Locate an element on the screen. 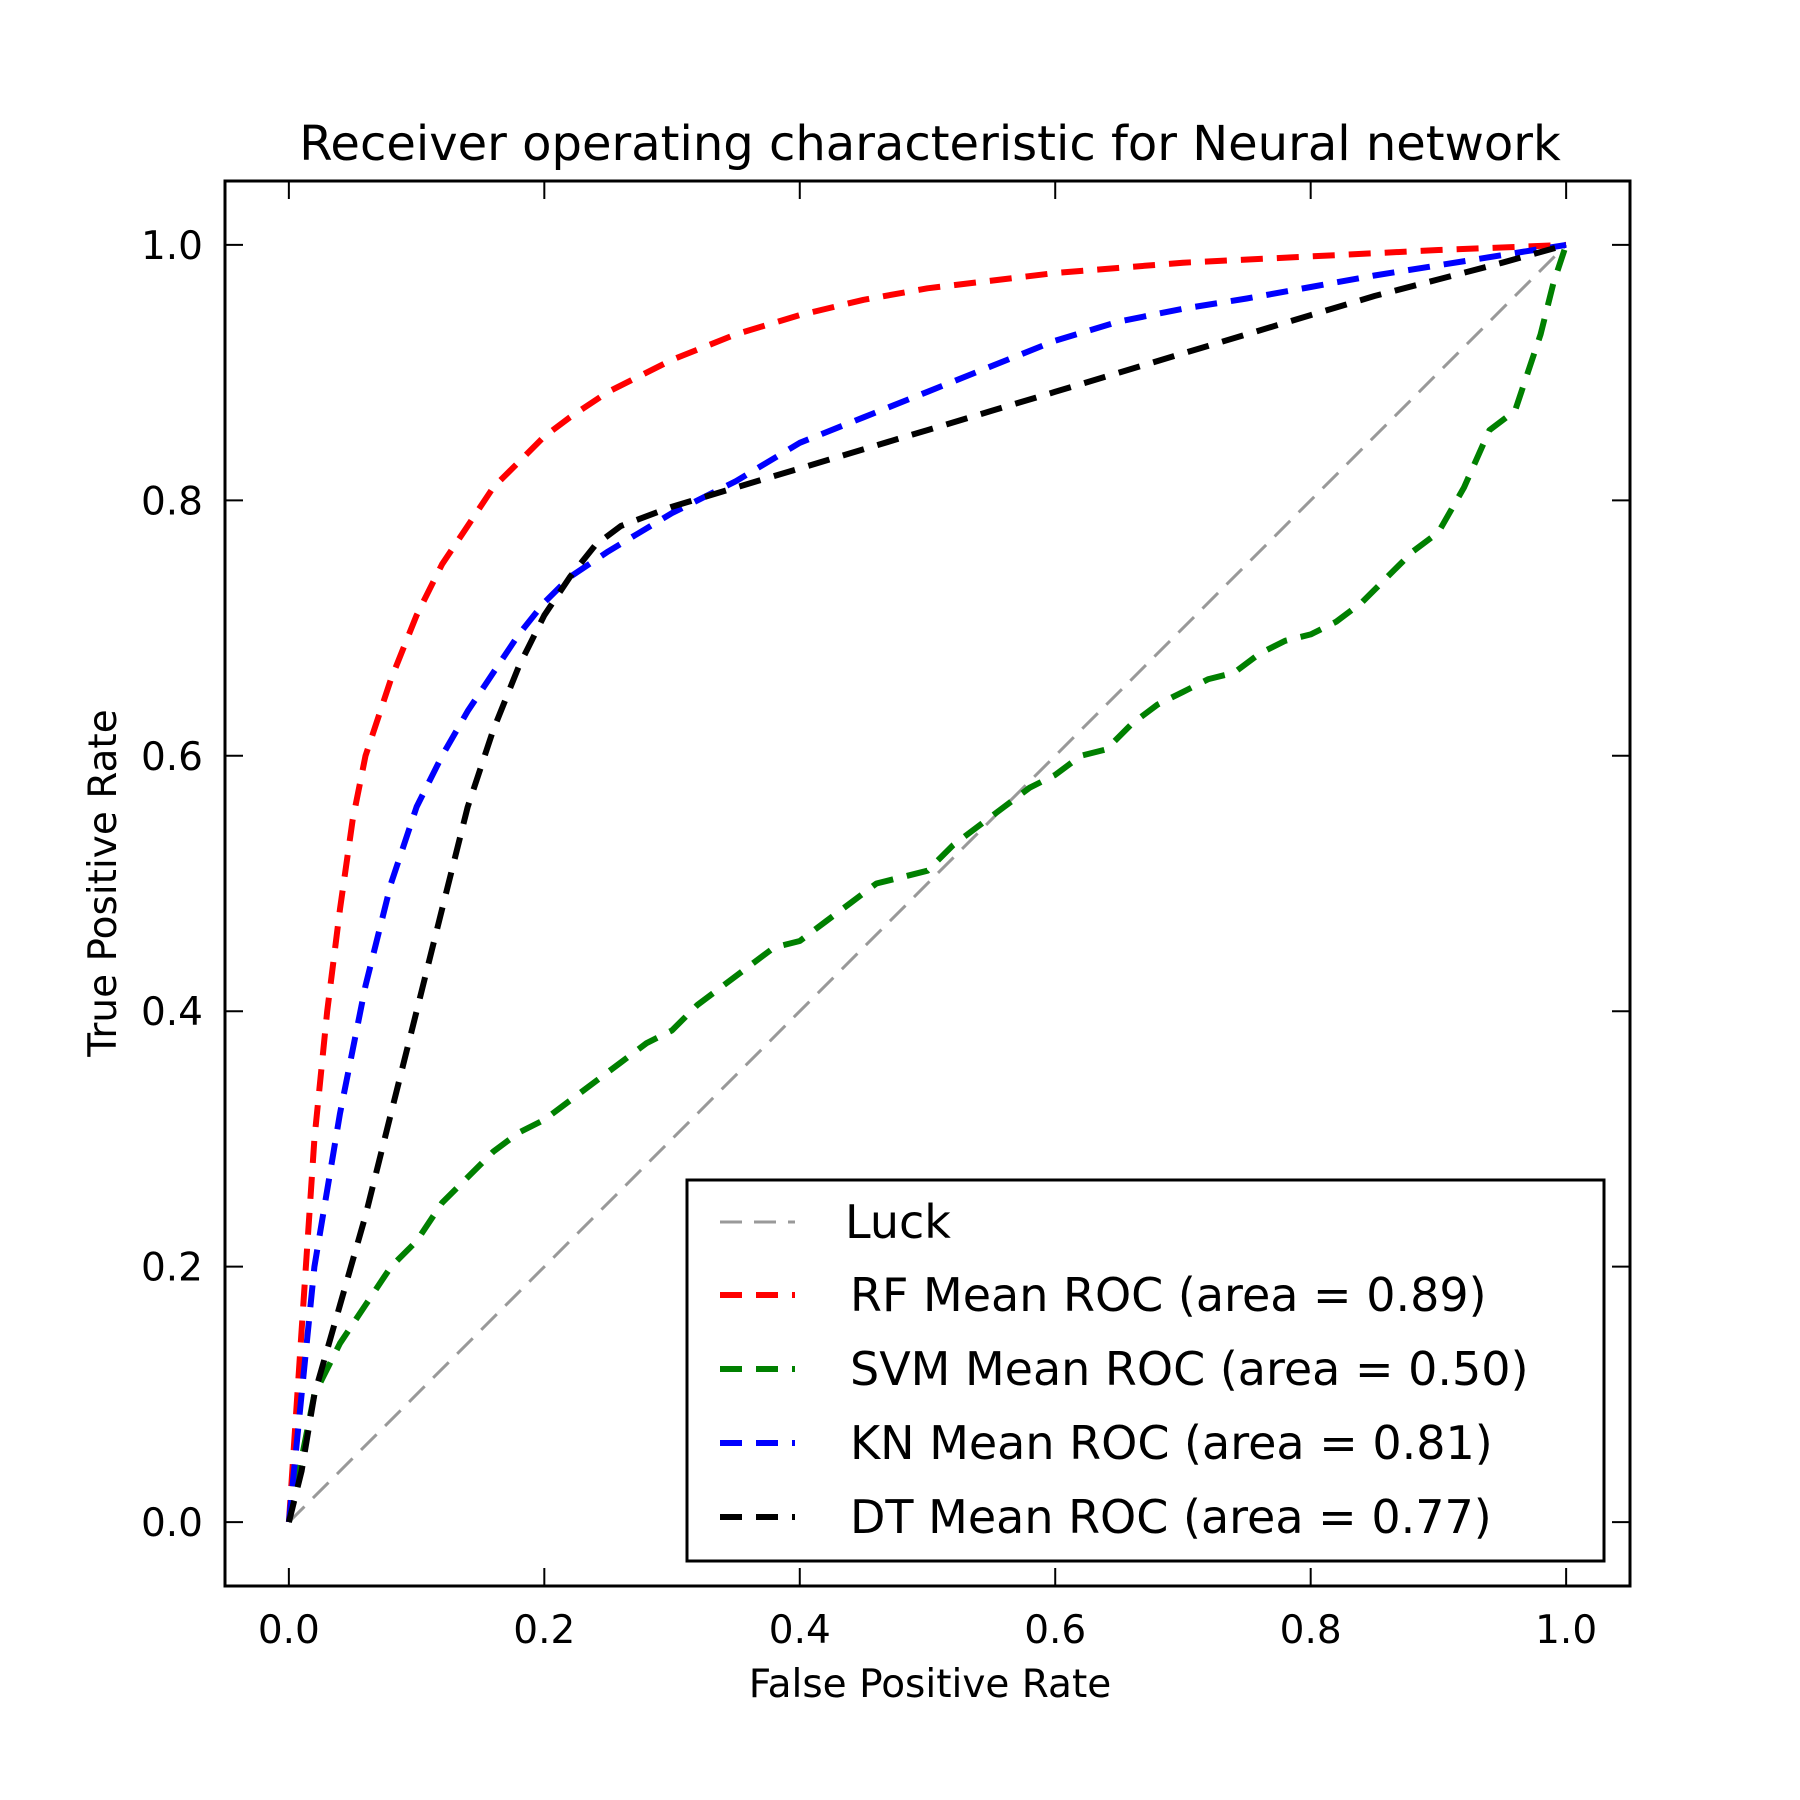 Image resolution: width=1800 pixels, height=1800 pixels. legend-label: SVM Mean ROC (area = 0.50) is located at coordinates (1189, 1369).